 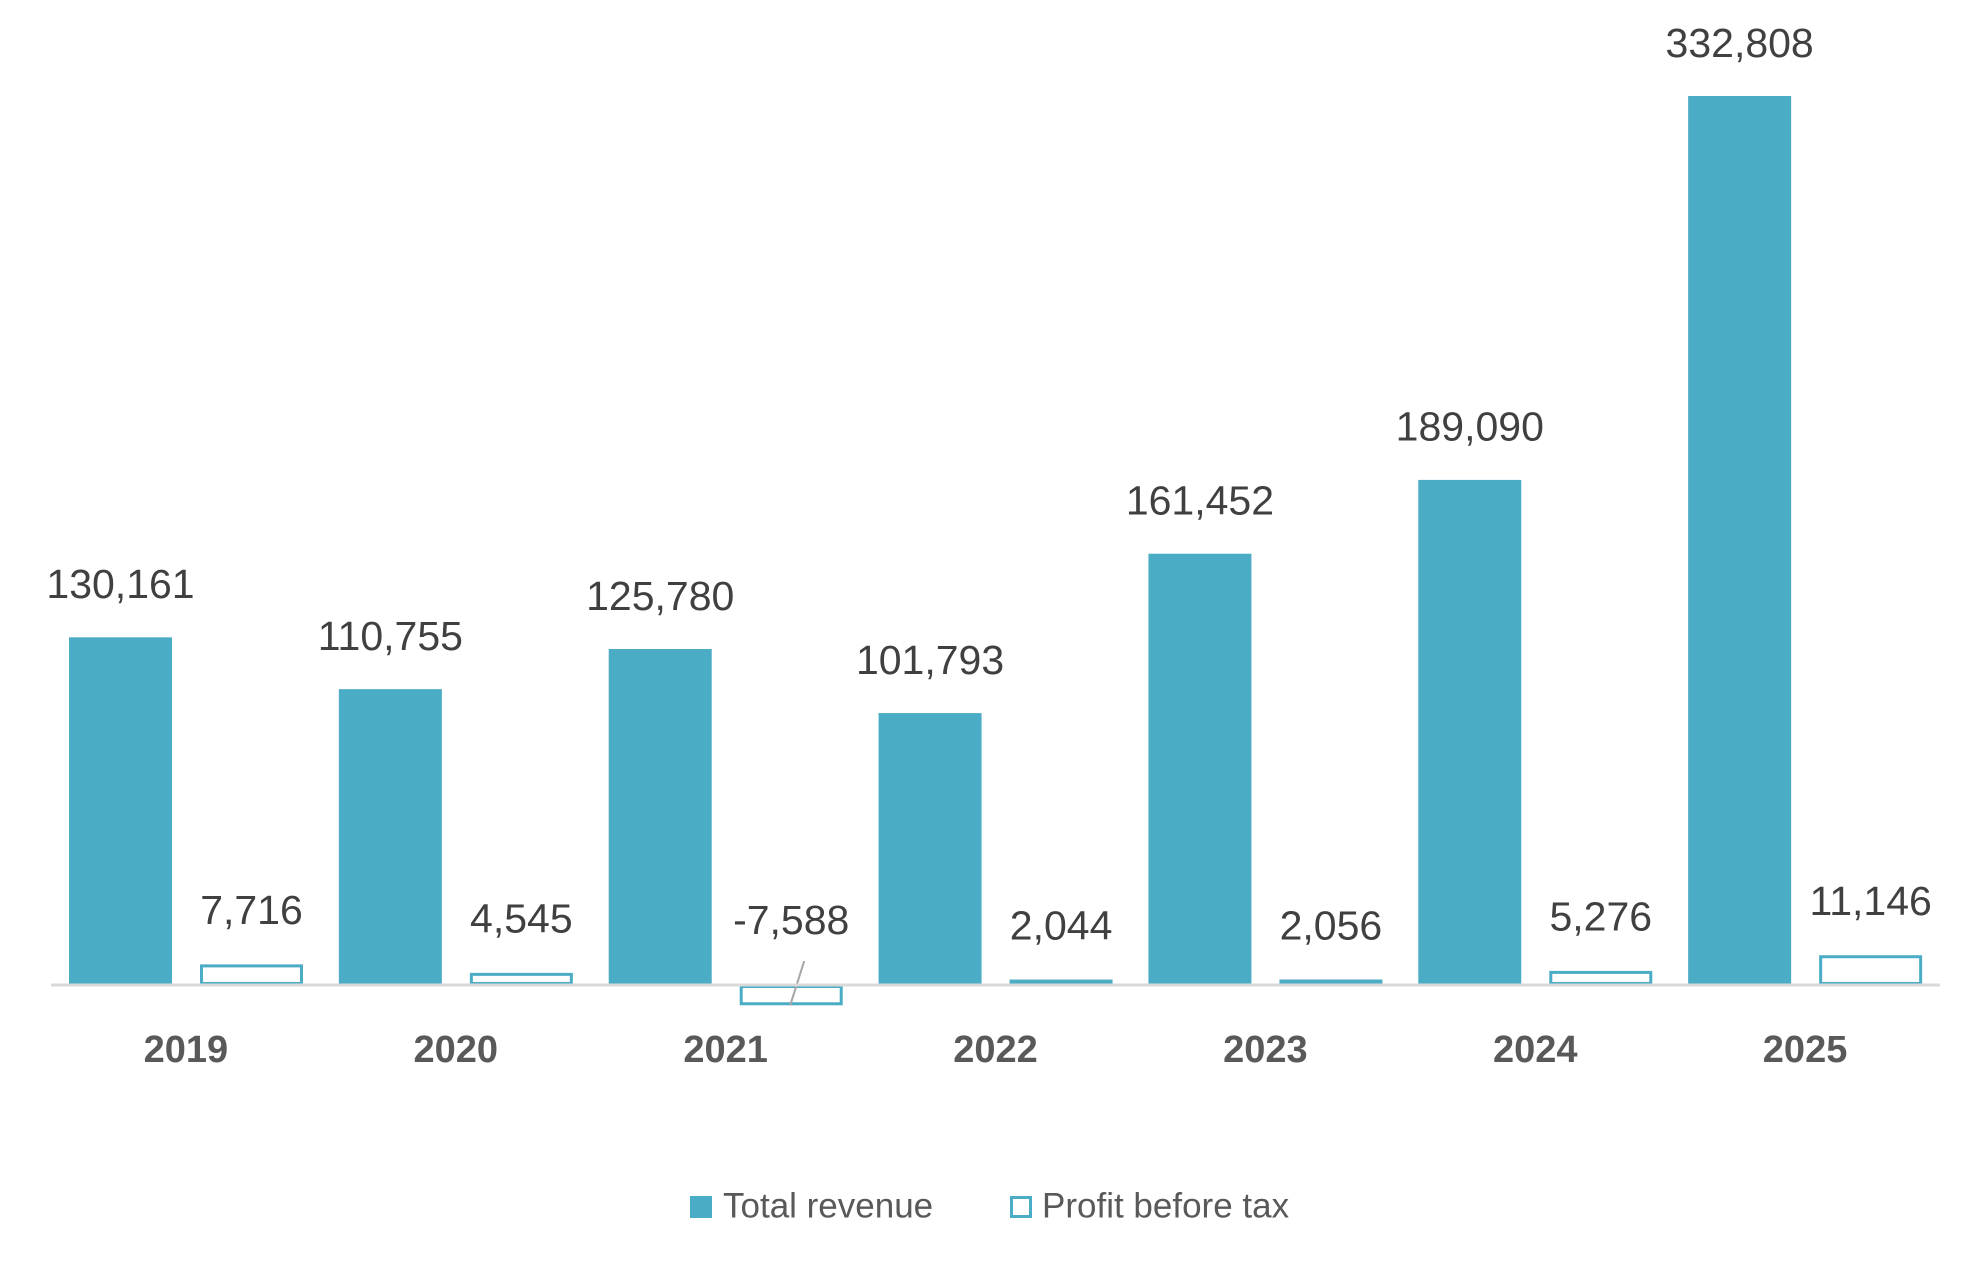 I want to click on x-tick-label: 2020, so click(x=456, y=1050).